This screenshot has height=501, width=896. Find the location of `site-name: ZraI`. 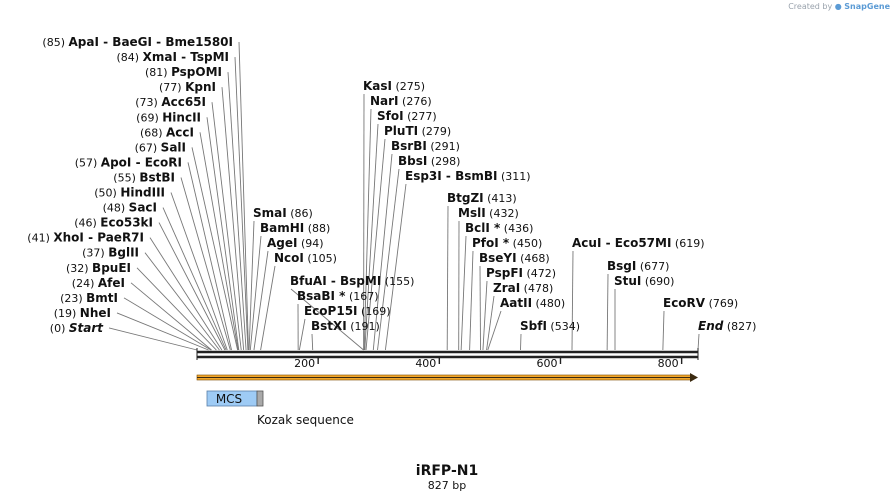

site-name: ZraI is located at coordinates (506, 288).